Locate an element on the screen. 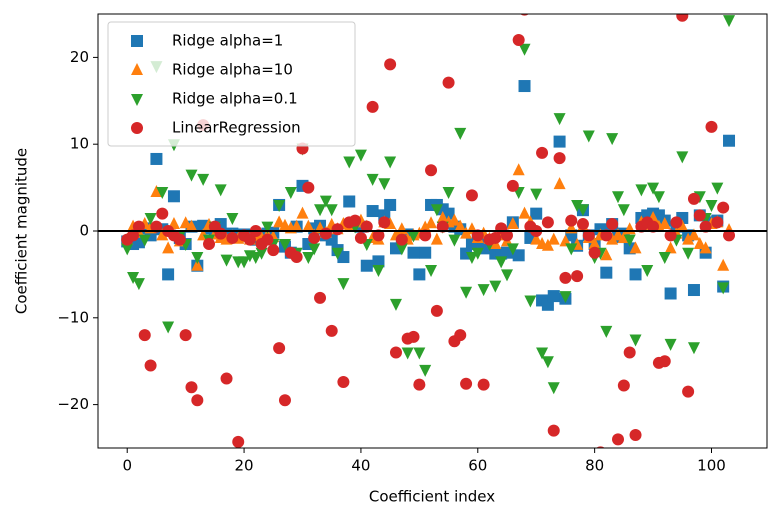  legend-label: Ridge alpha=0.1 is located at coordinates (235, 99).